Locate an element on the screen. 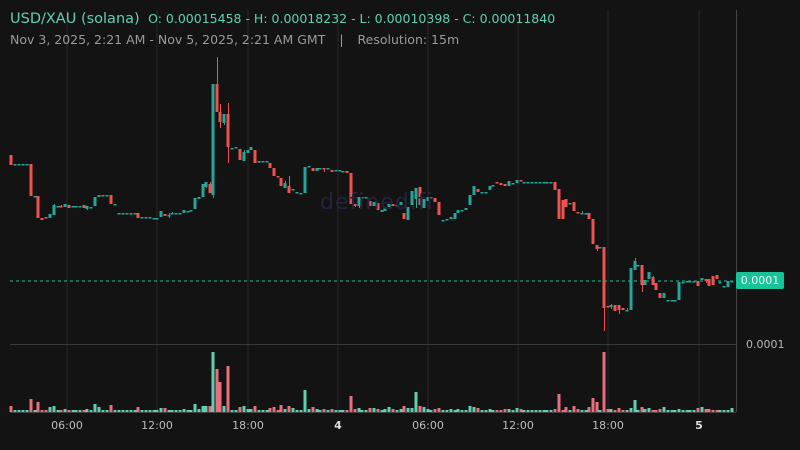 Image resolution: width=800 pixels, height=450 pixels. time-axis-label: 5 is located at coordinates (699, 425).